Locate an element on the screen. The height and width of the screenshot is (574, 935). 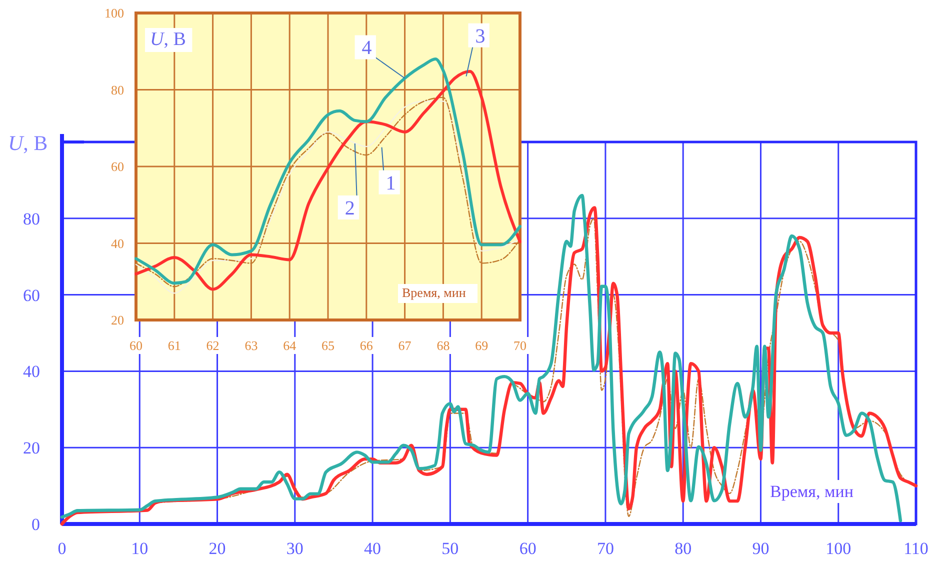
y-tick-label: 100 is located at coordinates (114, 13).